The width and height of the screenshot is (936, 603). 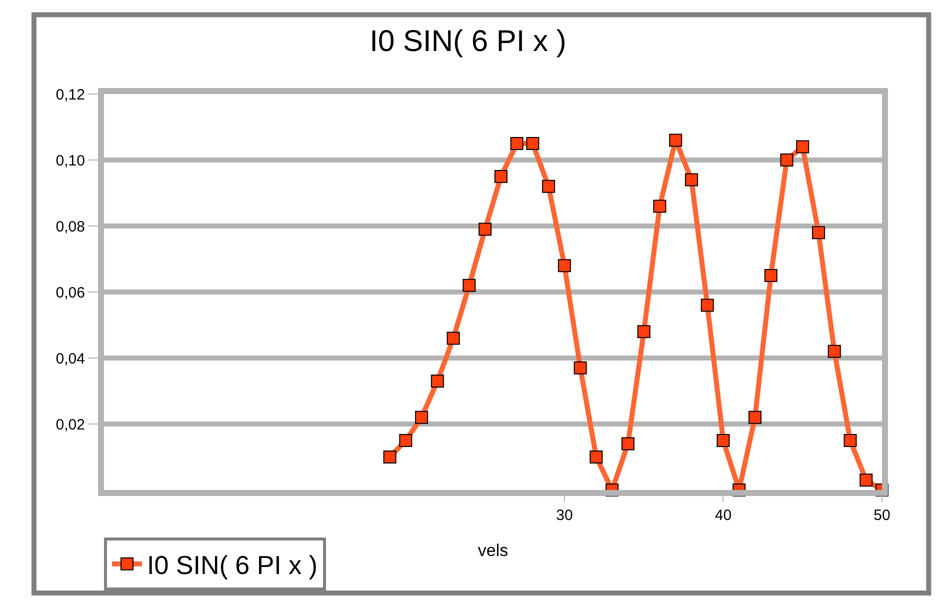 I want to click on y-tick-label: 0,08, so click(x=70, y=227).